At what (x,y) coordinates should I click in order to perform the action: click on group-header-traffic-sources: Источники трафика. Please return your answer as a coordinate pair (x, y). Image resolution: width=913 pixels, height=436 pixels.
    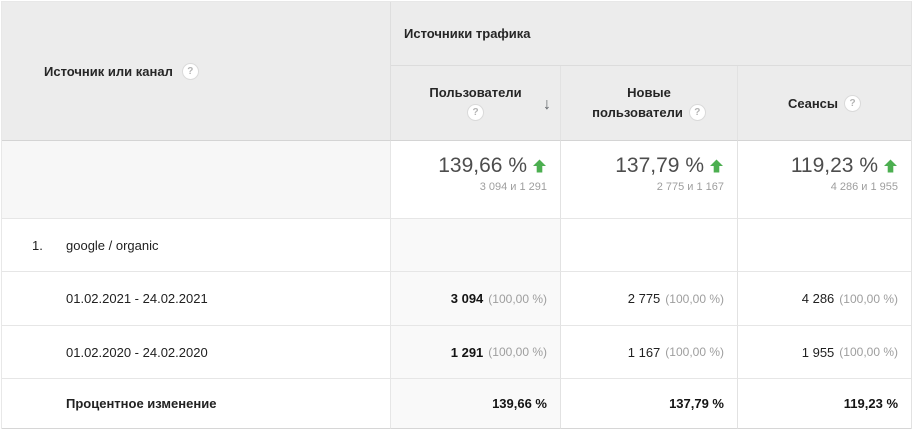
    Looking at the image, I should click on (651, 34).